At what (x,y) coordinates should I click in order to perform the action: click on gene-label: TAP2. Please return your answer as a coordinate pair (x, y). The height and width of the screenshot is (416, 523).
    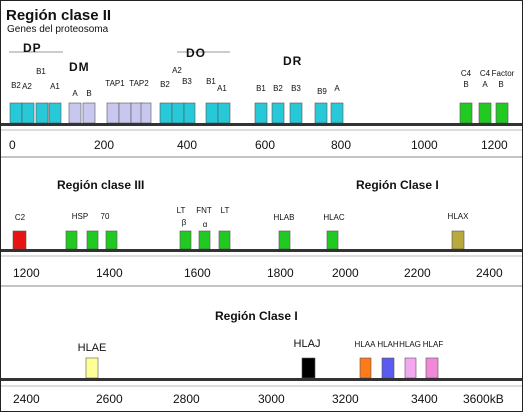
    Looking at the image, I should click on (139, 83).